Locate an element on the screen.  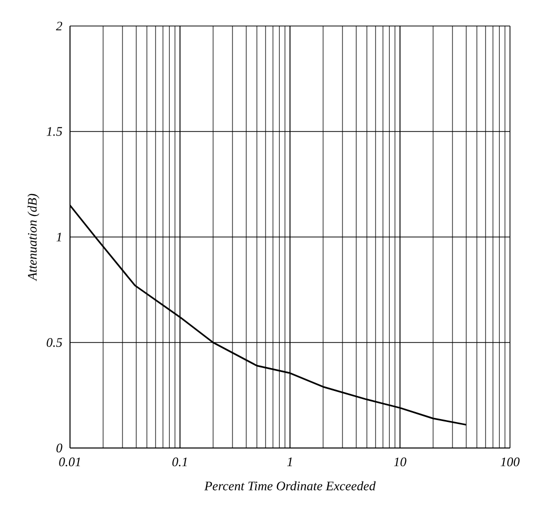
y-tick-label: 1.5 is located at coordinates (54, 131).